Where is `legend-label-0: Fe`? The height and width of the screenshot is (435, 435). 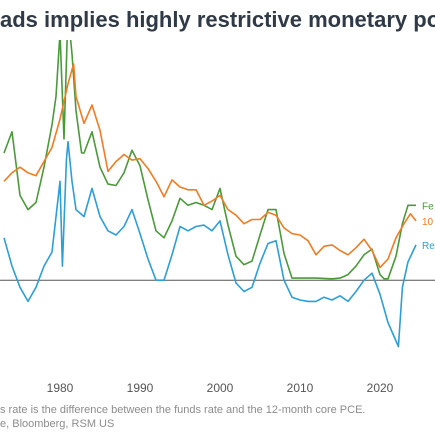
legend-label-0: Fe is located at coordinates (428, 206).